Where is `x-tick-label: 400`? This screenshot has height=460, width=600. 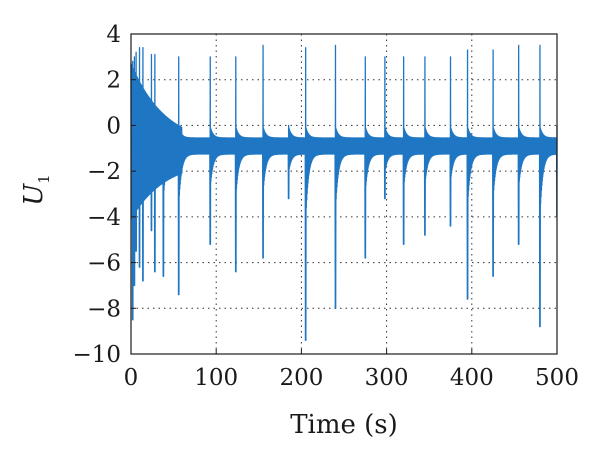 x-tick-label: 400 is located at coordinates (472, 378).